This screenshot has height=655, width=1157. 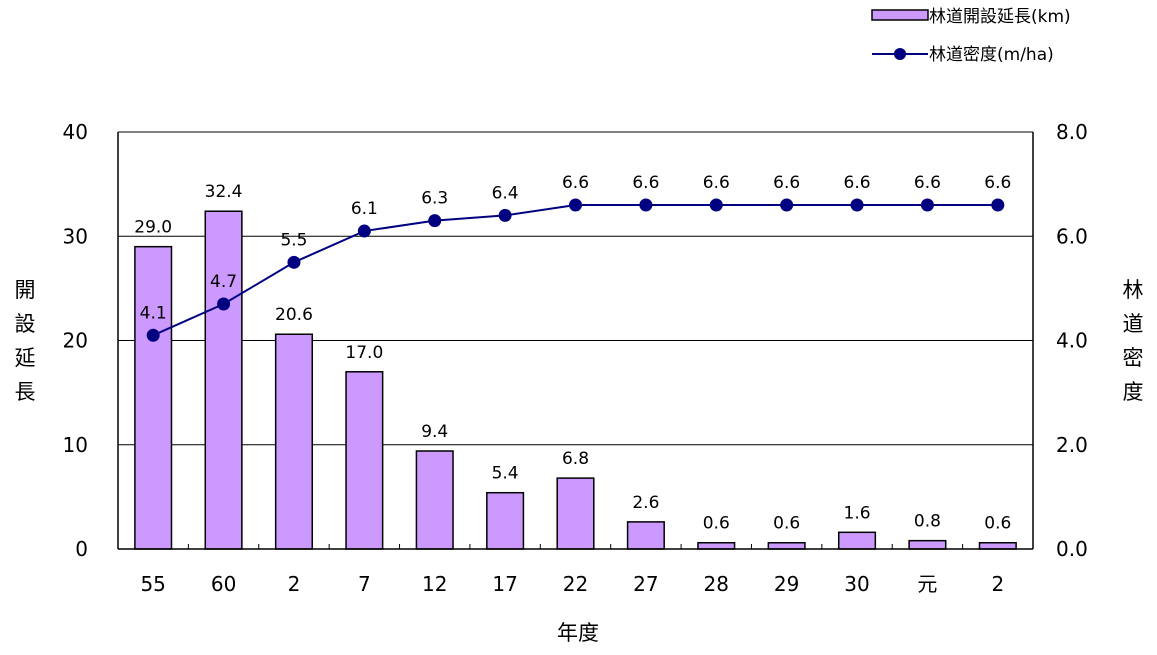 What do you see at coordinates (645, 503) in the screenshot?
I see `bar-value-label: 2.6` at bounding box center [645, 503].